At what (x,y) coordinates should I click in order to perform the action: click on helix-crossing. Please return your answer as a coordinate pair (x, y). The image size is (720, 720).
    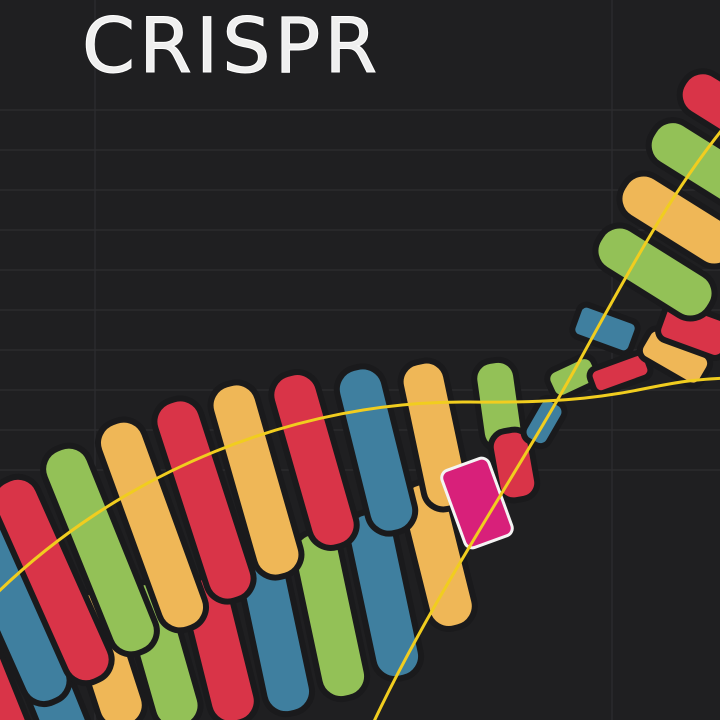
    Looking at the image, I should click on (620, 374).